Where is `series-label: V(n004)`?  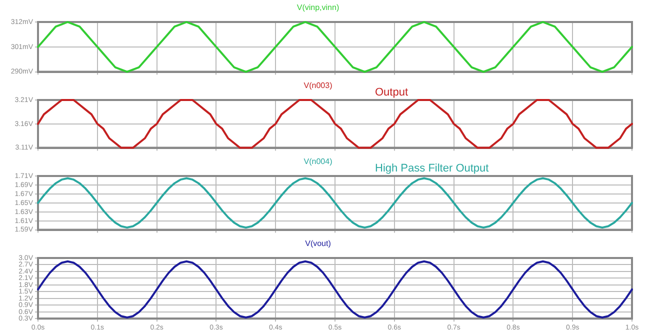
series-label: V(n004) is located at coordinates (318, 161).